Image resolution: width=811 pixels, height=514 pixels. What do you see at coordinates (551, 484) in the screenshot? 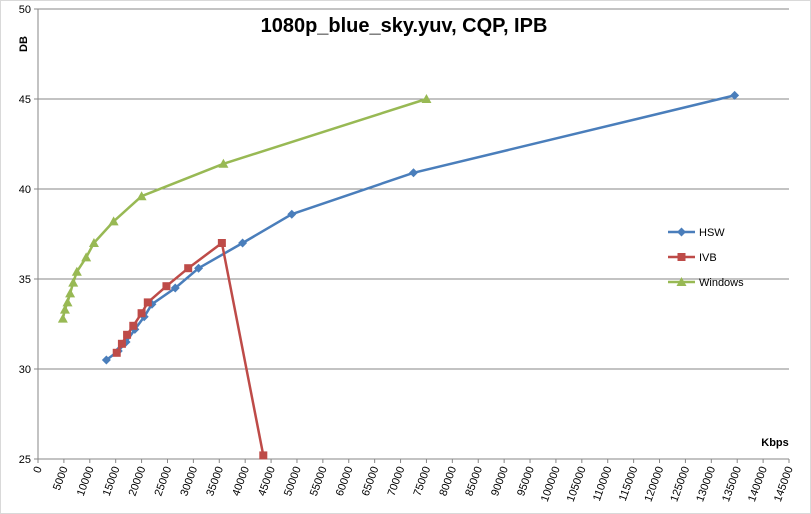
I see `x-tick-label: 100000` at bounding box center [551, 484].